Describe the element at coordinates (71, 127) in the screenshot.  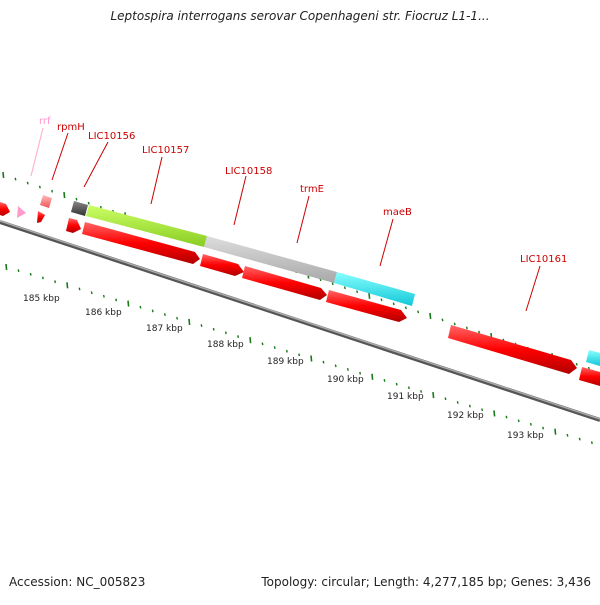
I see `gene-label-rpmH: rpmH` at that location.